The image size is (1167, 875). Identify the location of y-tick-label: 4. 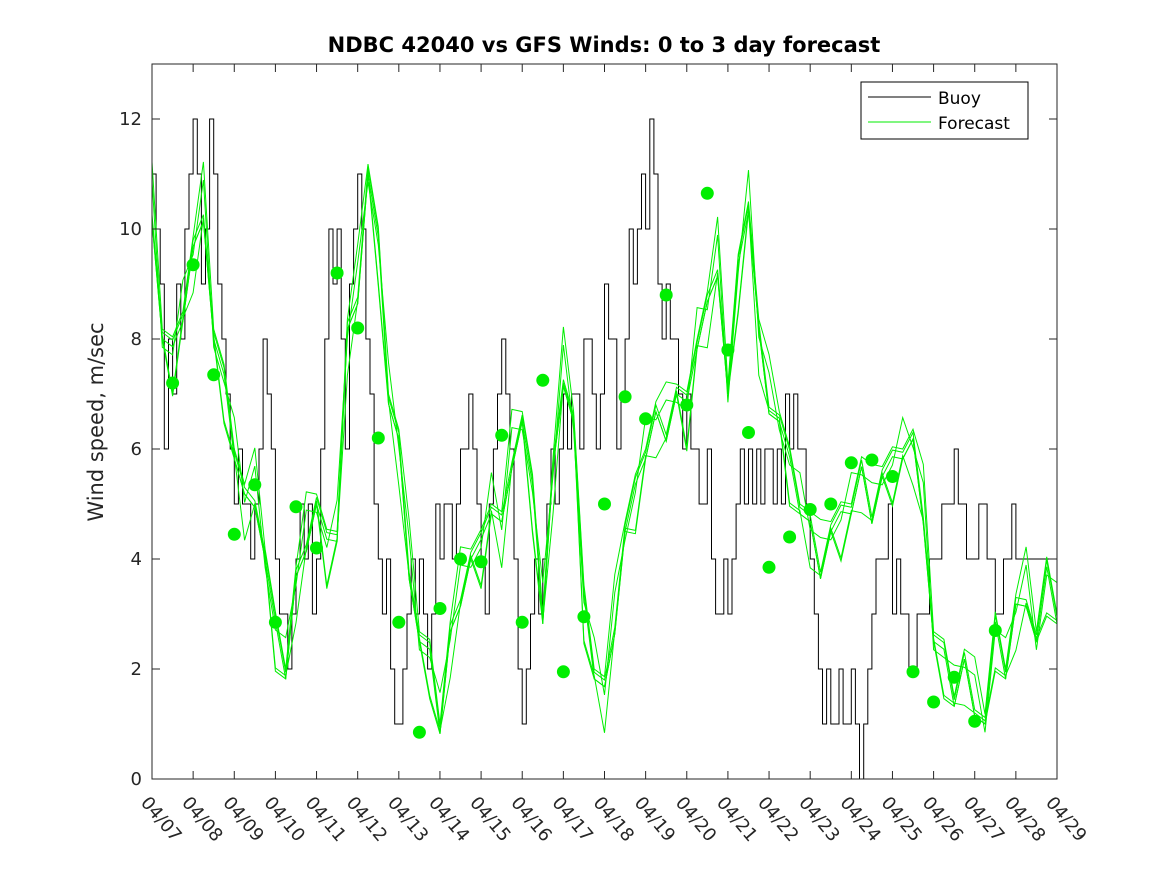
(136, 559).